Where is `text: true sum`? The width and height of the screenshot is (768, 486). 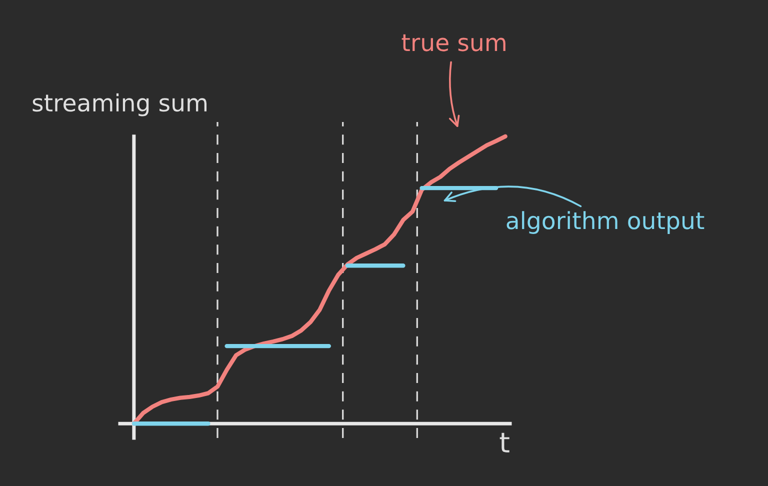 text: true sum is located at coordinates (454, 43).